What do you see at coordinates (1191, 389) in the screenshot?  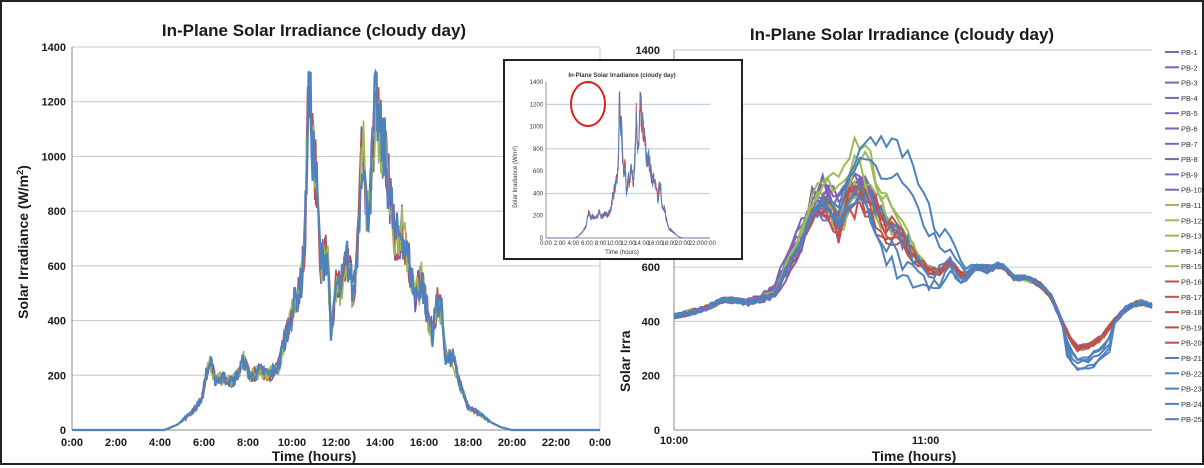 I see `legend-label: PB-23` at bounding box center [1191, 389].